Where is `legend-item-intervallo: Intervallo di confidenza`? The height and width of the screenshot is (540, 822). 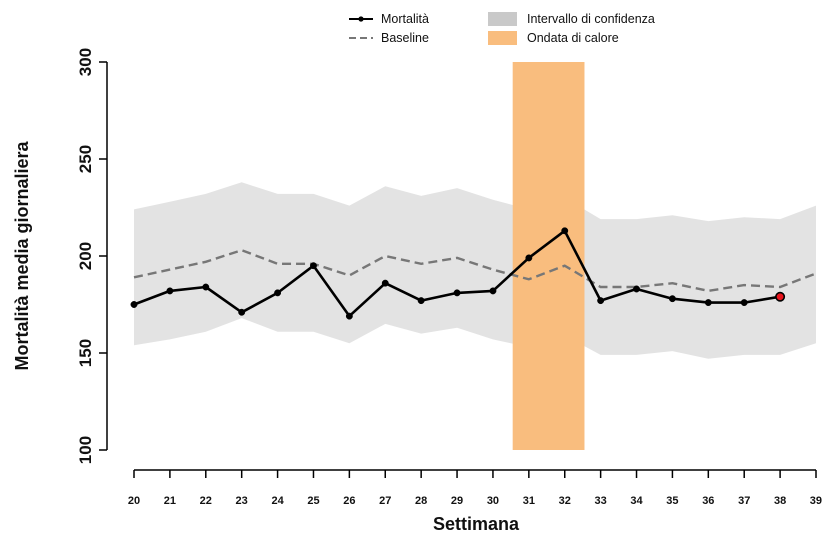 legend-item-intervallo: Intervallo di confidenza is located at coordinates (571, 19).